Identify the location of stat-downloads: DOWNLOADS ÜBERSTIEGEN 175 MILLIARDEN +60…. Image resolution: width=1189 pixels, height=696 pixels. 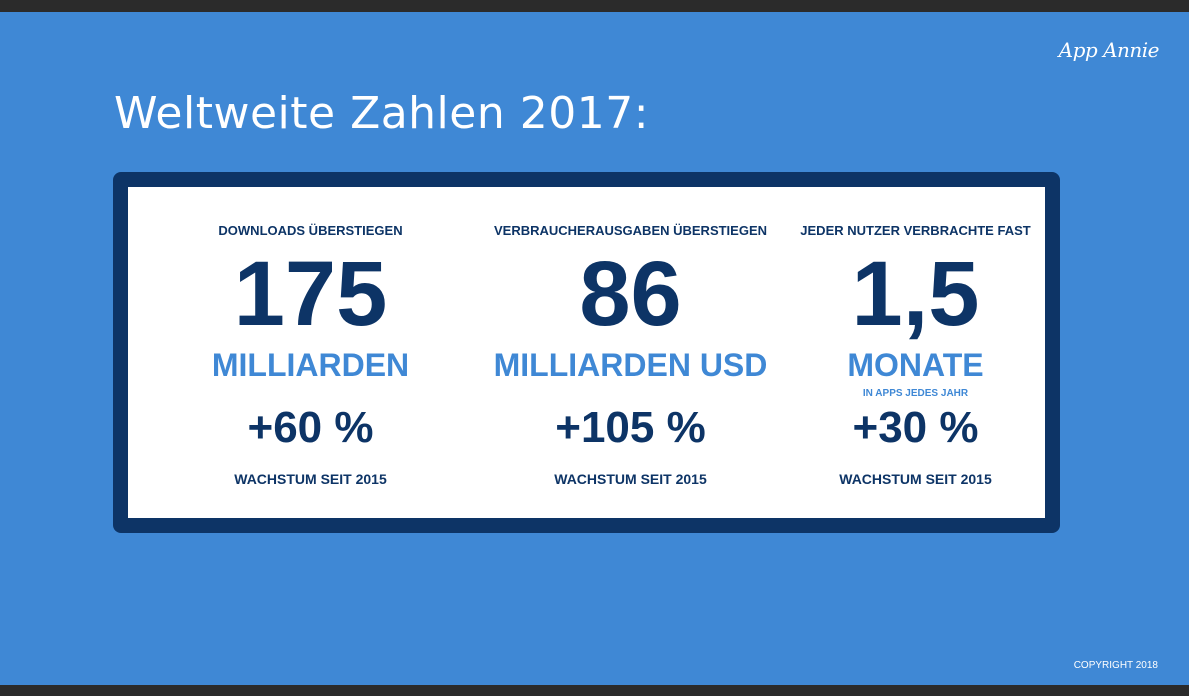
(310, 352).